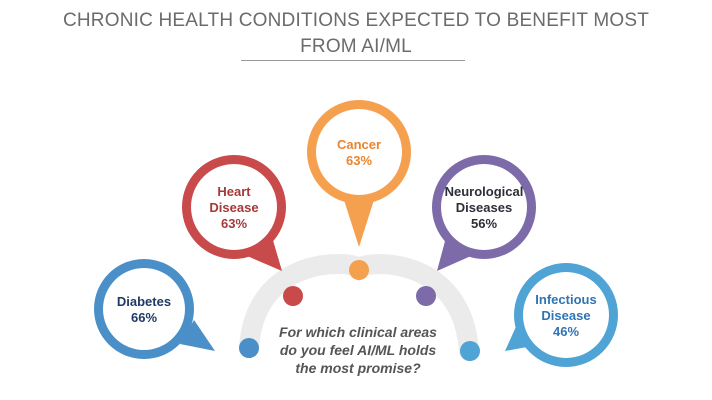 The width and height of the screenshot is (712, 400). Describe the element at coordinates (144, 317) in the screenshot. I see `bubble-percent: 66%` at that location.